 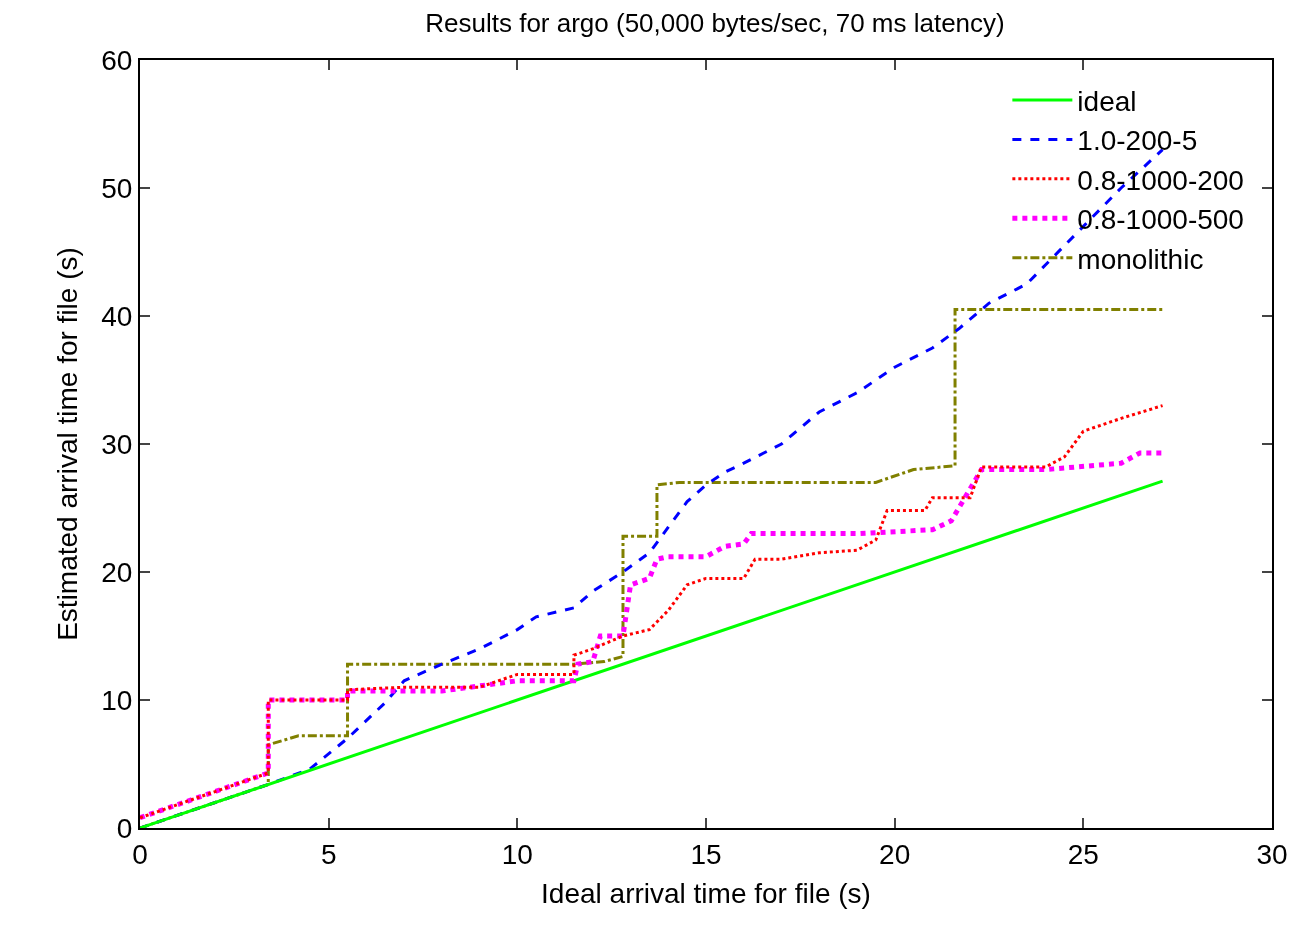 What do you see at coordinates (1107, 101) in the screenshot?
I see `legend-label: ideal` at bounding box center [1107, 101].